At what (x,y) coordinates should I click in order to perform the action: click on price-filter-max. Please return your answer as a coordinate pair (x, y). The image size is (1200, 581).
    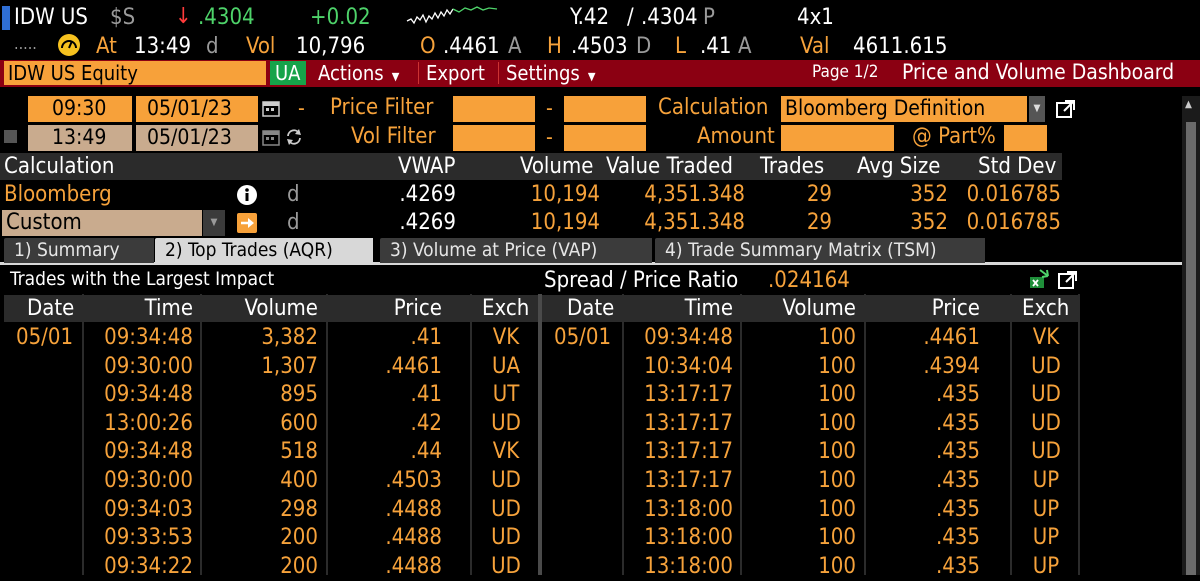
    Looking at the image, I should click on (605, 109).